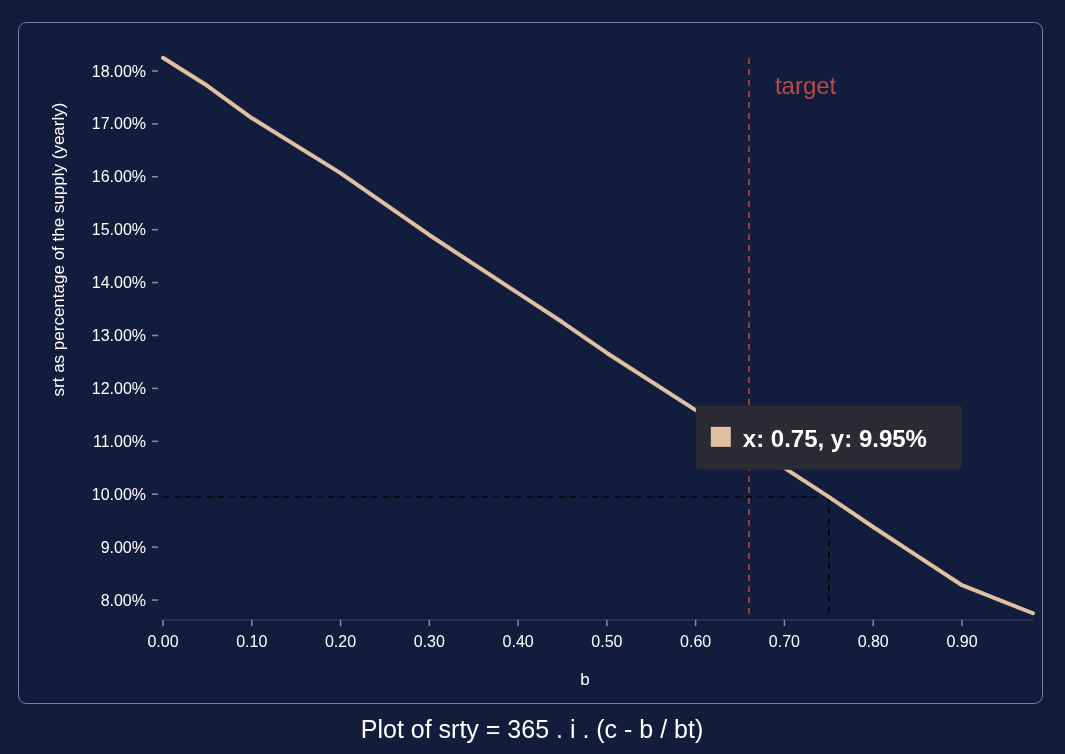 This screenshot has width=1065, height=754. What do you see at coordinates (518, 641) in the screenshot?
I see `x-tick-label: 0.40` at bounding box center [518, 641].